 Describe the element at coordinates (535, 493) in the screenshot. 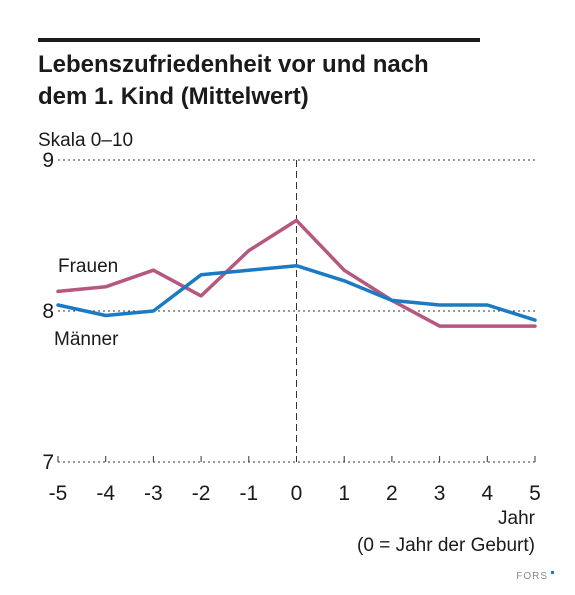

I see `x-tick-label-5: 5` at that location.